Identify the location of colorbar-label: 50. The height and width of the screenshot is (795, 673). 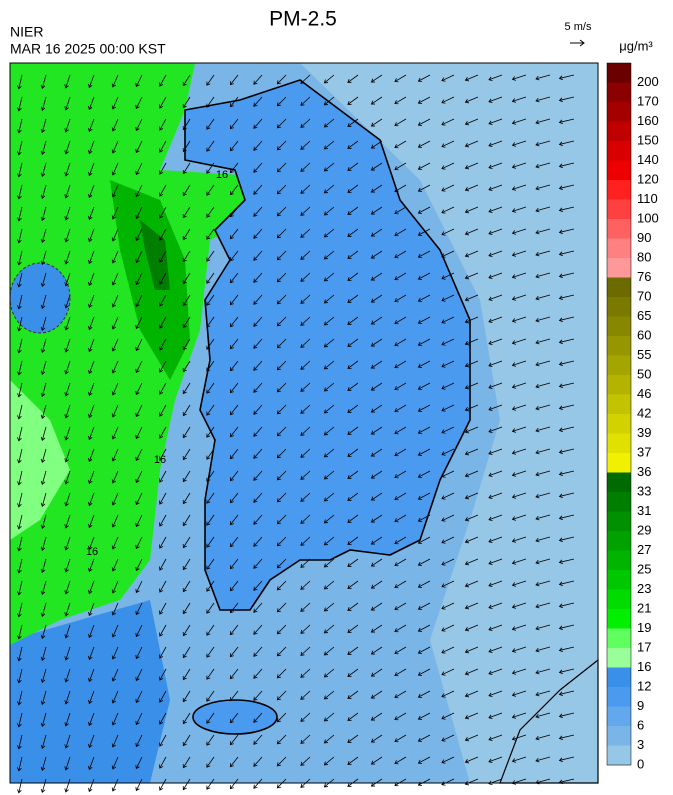
(644, 373).